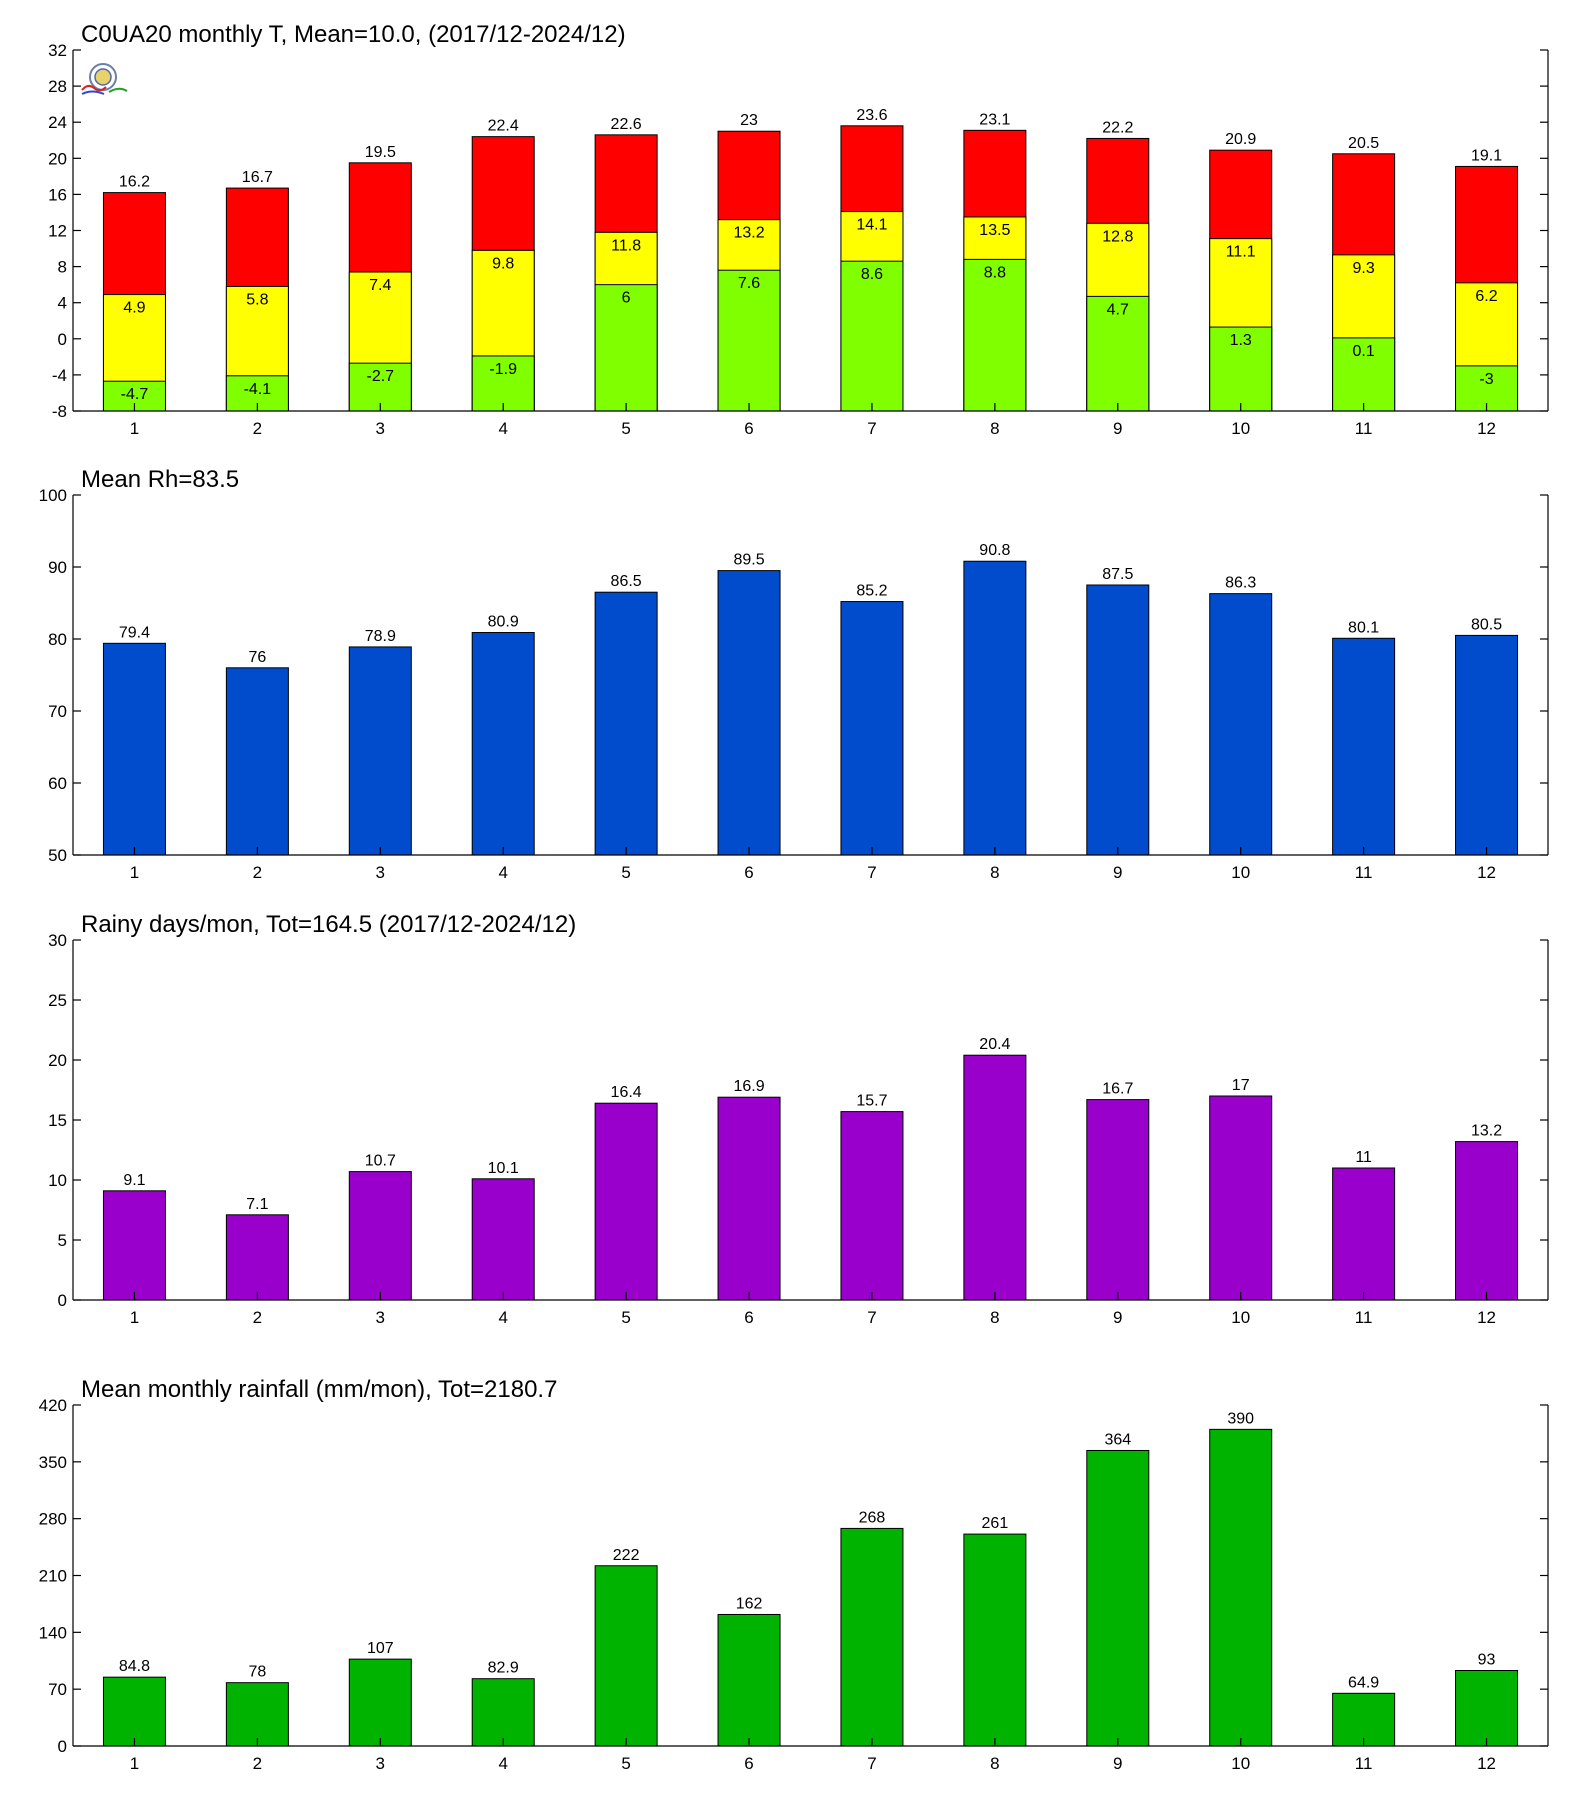 The width and height of the screenshot is (1580, 1805). Describe the element at coordinates (1117, 1763) in the screenshot. I see `xtick-label-p4-8: 9` at that location.